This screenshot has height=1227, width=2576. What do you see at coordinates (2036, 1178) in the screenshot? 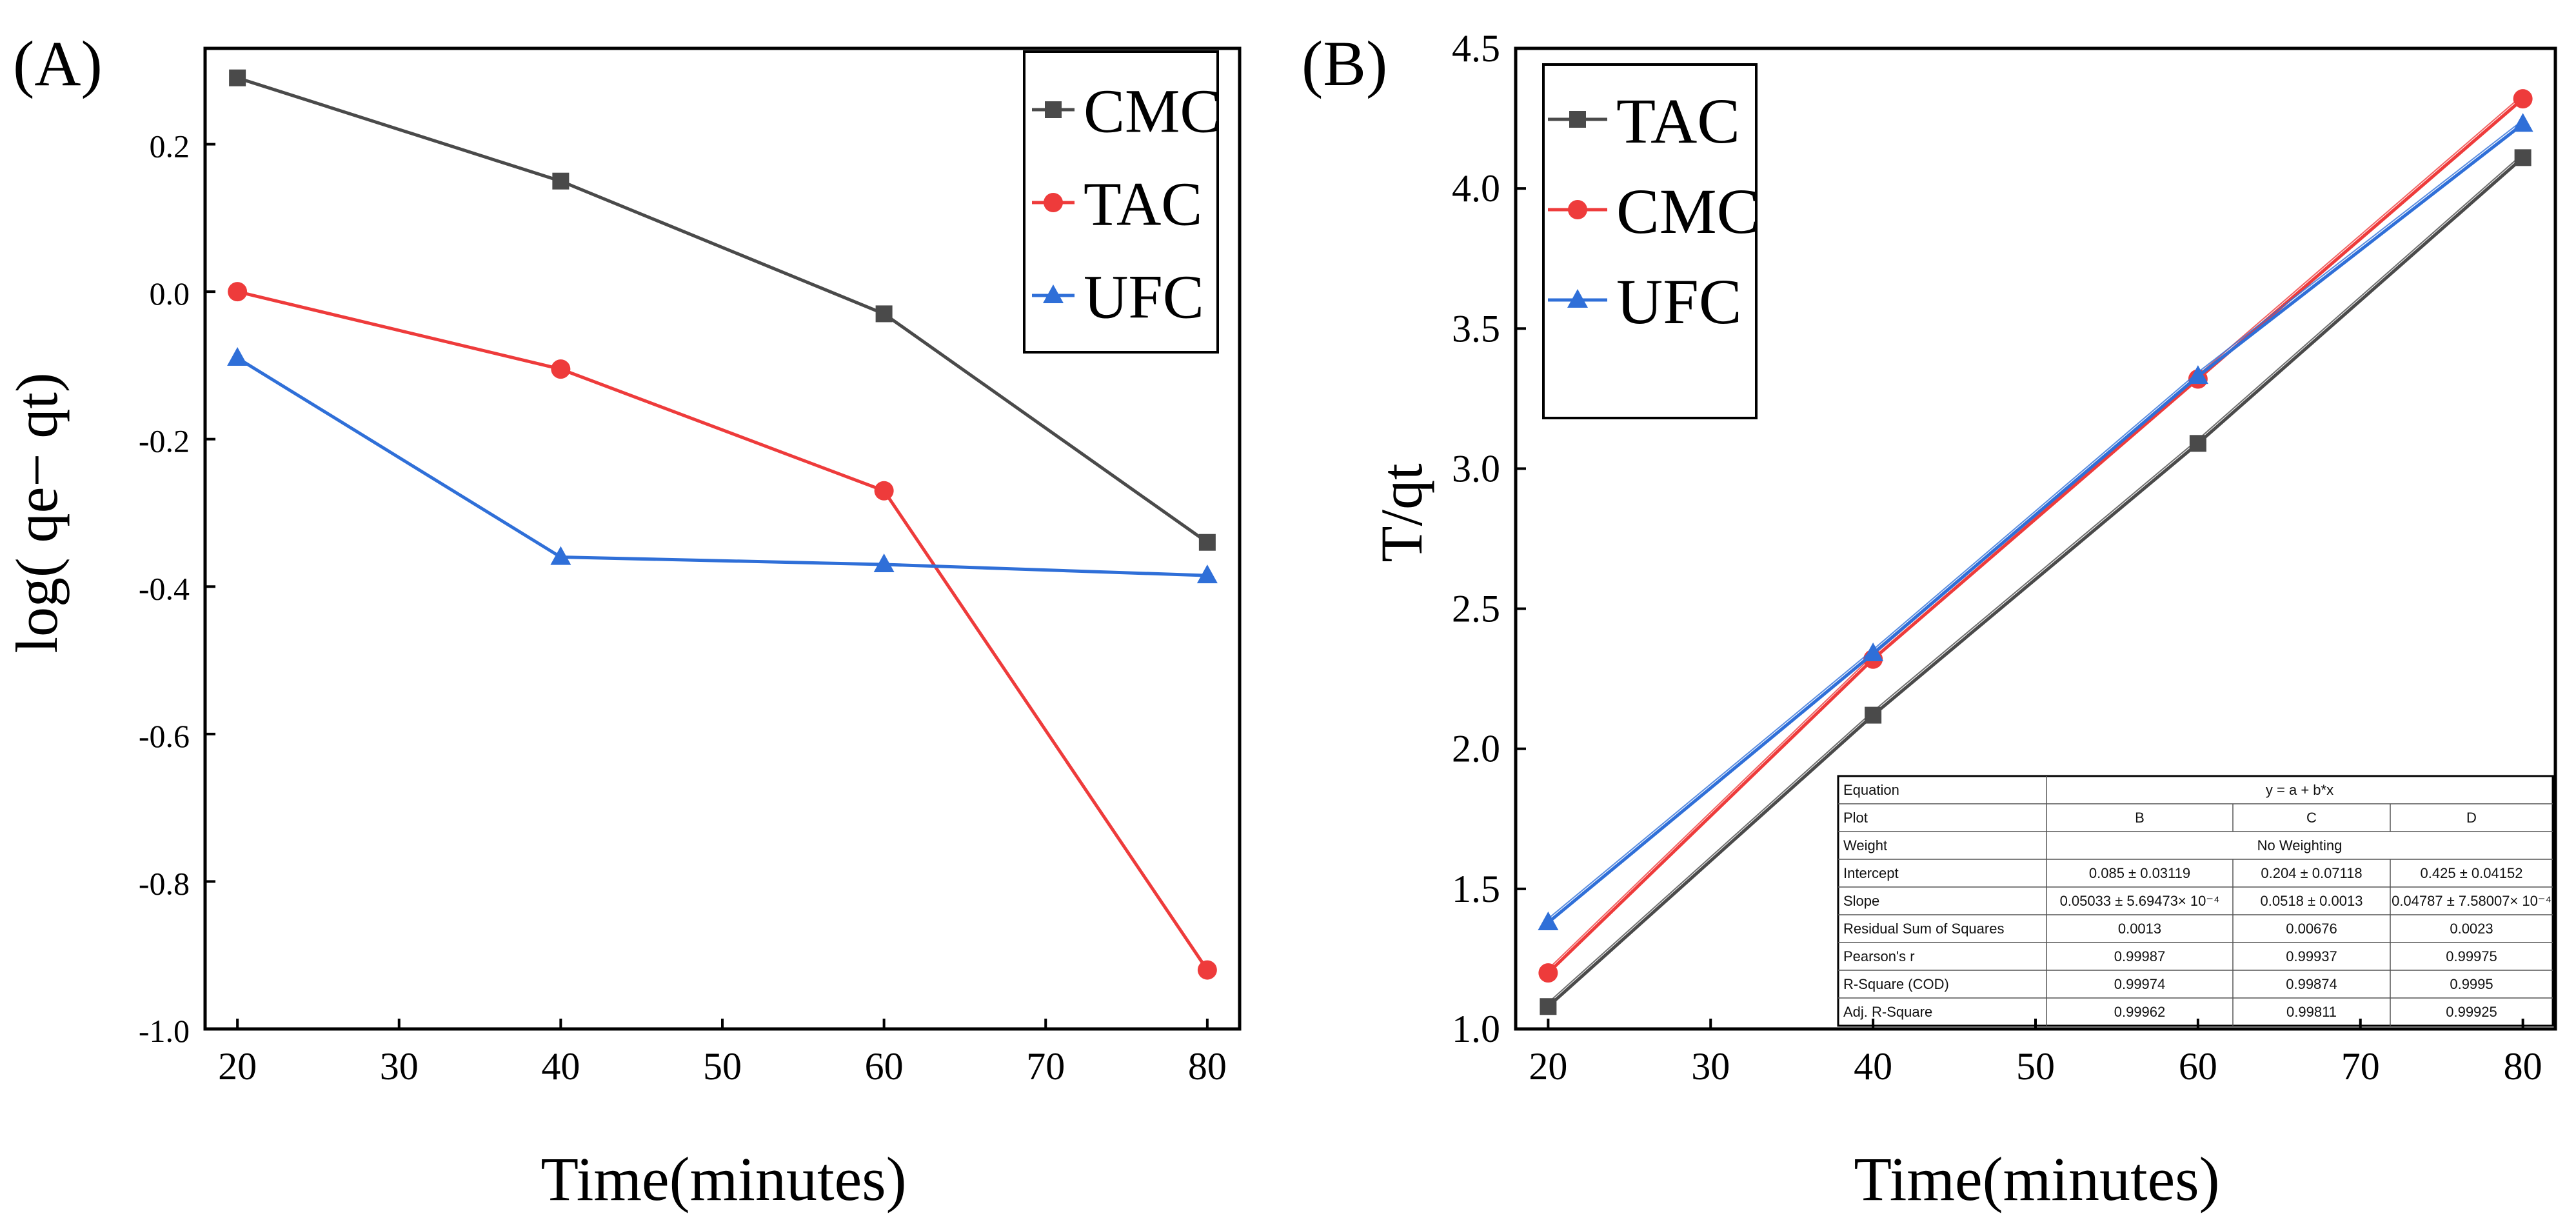
I see `panel-b-x-axis-label: Time(minutes)` at bounding box center [2036, 1178].